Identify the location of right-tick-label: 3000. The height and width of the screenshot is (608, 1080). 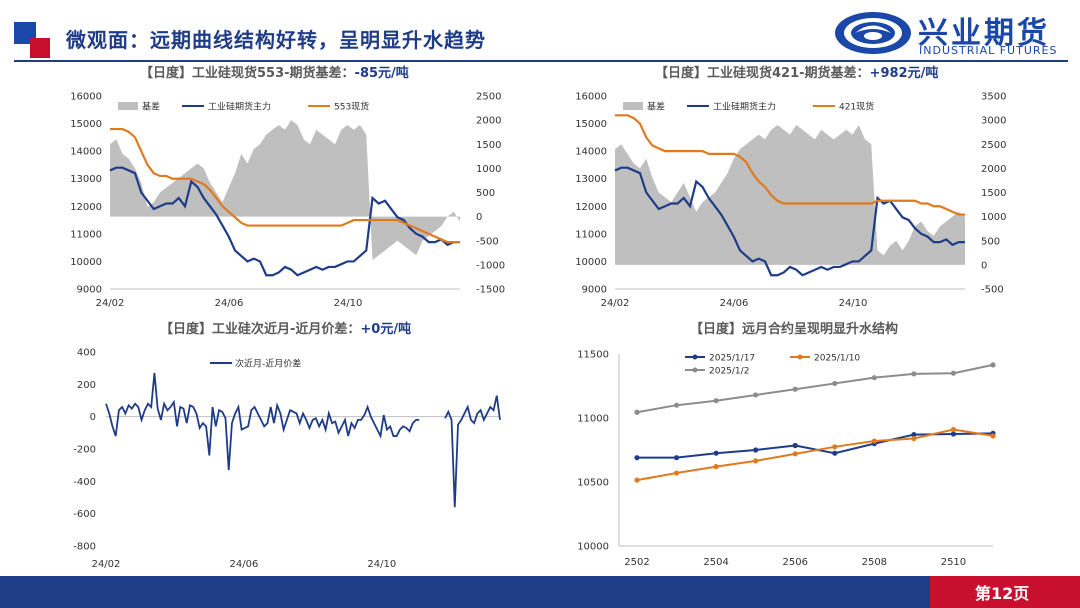
(993, 121).